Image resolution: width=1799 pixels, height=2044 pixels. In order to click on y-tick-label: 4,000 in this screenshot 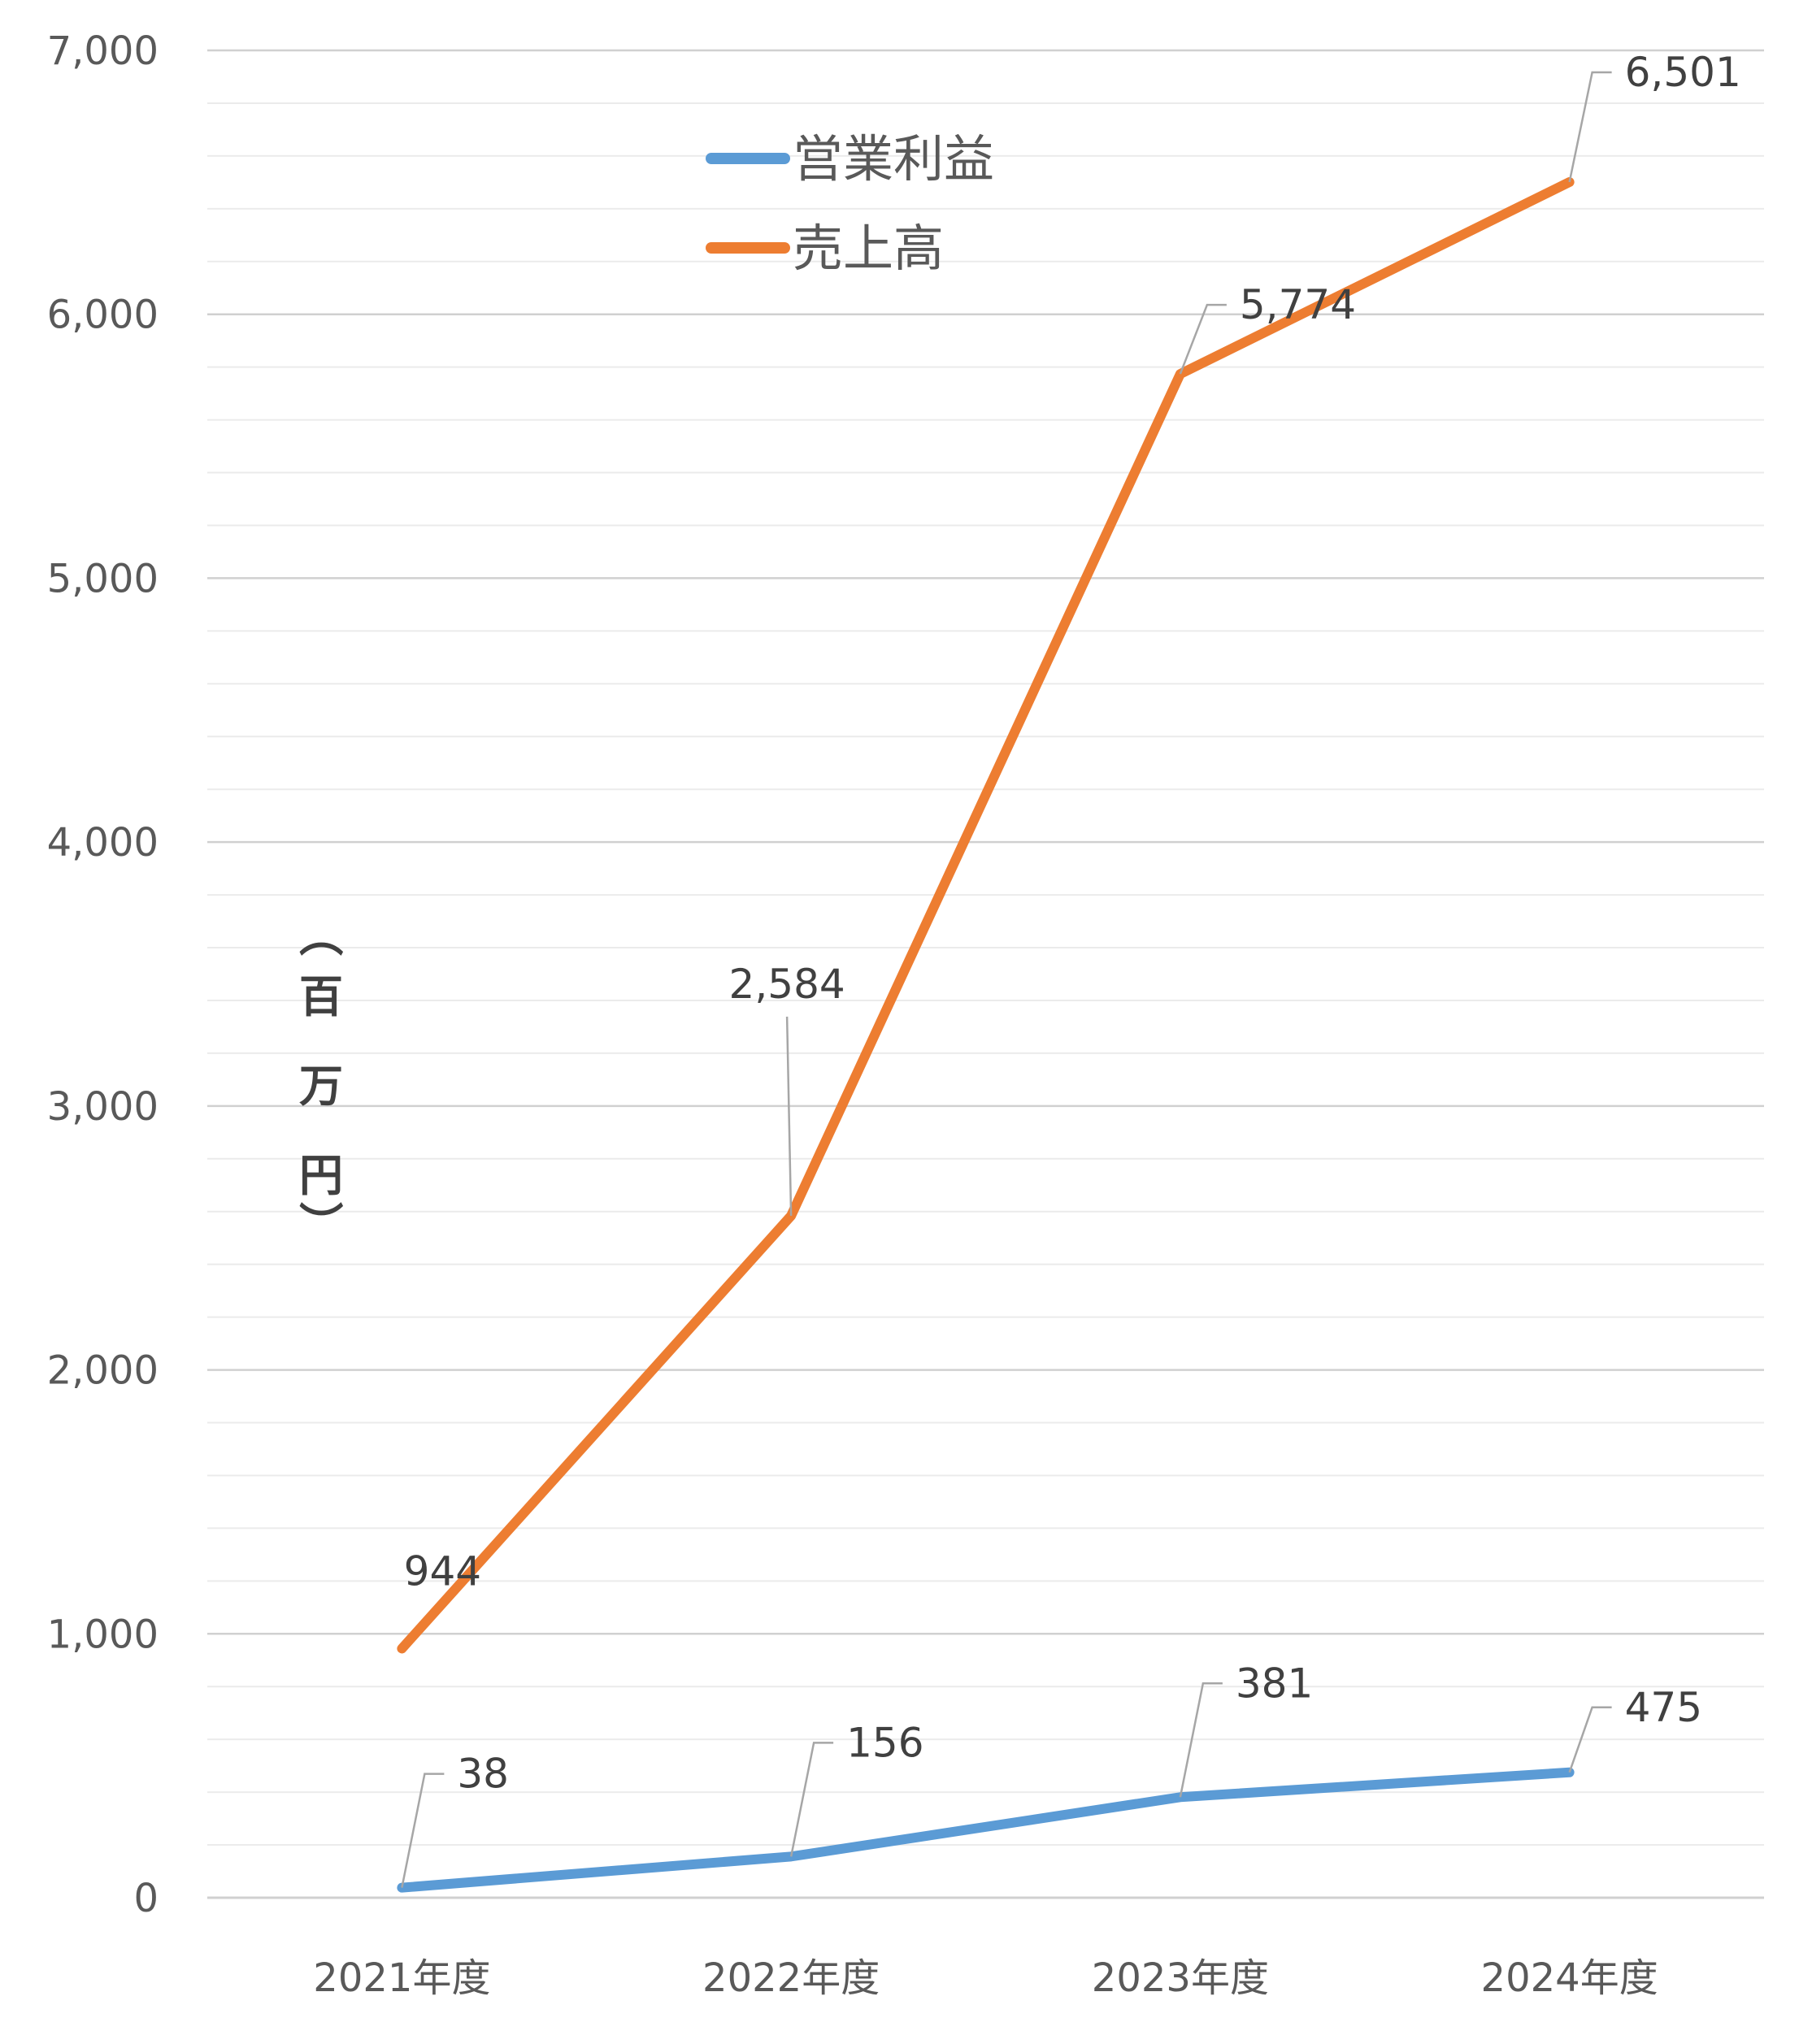, I will do `click(103, 843)`.